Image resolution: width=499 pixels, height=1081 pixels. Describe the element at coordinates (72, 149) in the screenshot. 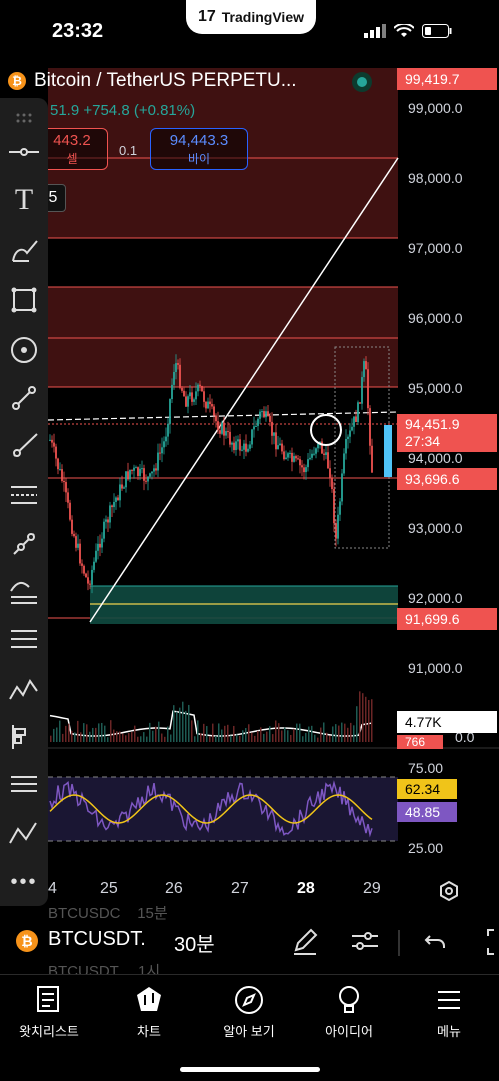

I see `sell-button: 443.2 셀` at that location.